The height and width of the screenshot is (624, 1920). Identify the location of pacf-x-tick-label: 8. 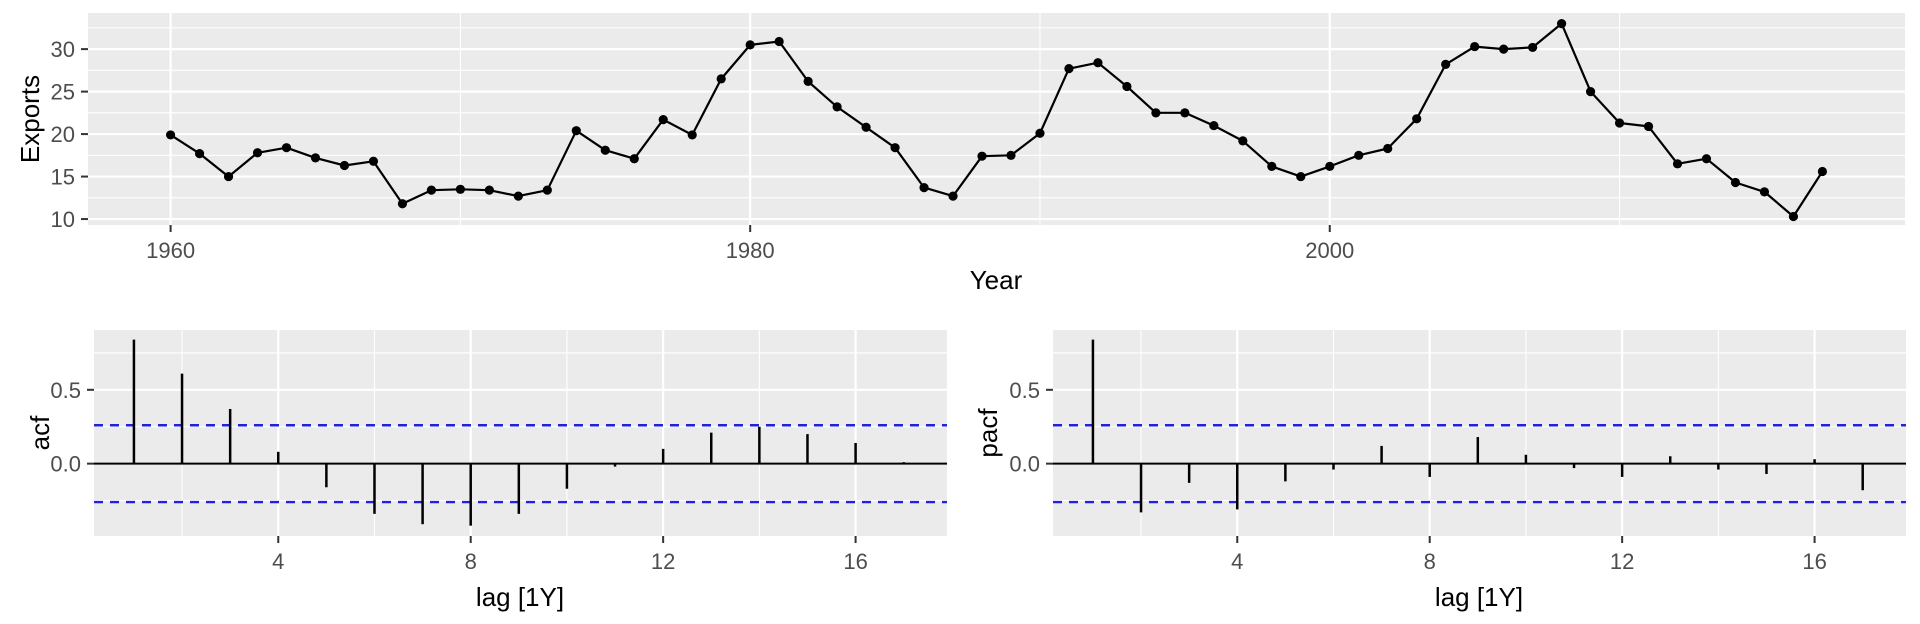
(1430, 561).